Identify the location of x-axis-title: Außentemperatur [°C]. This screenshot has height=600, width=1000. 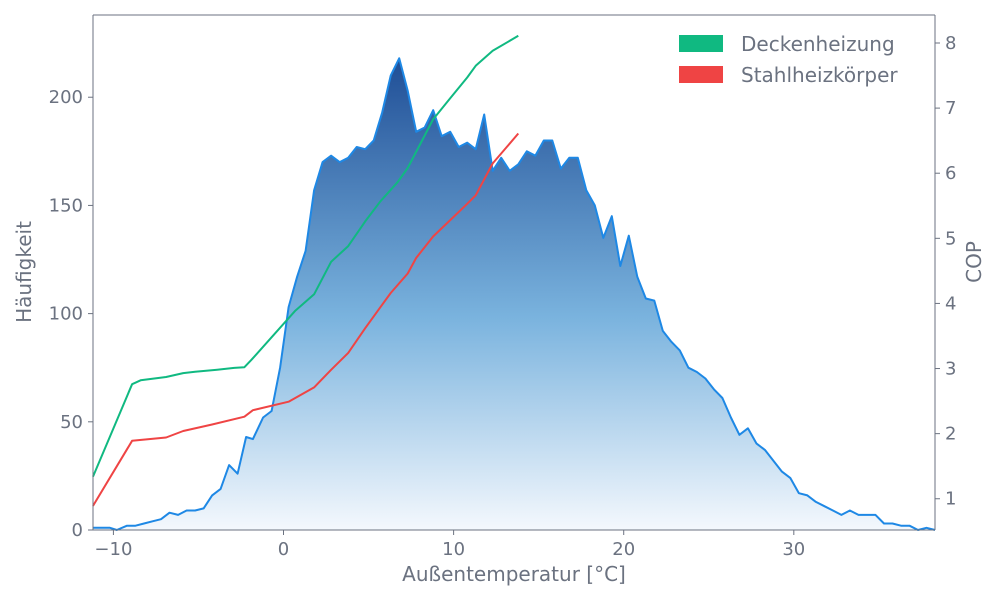
(514, 574).